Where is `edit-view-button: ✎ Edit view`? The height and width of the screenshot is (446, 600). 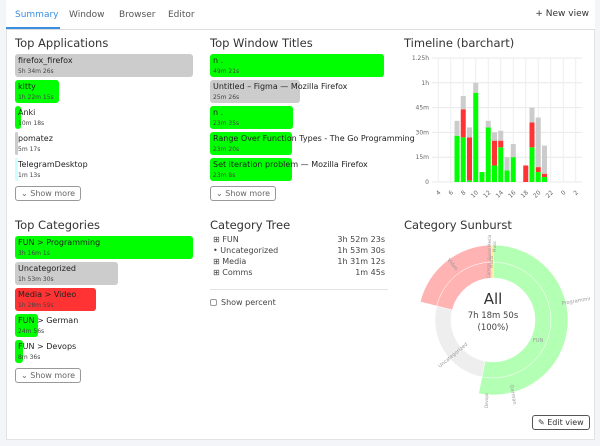 edit-view-button: ✎ Edit view is located at coordinates (561, 422).